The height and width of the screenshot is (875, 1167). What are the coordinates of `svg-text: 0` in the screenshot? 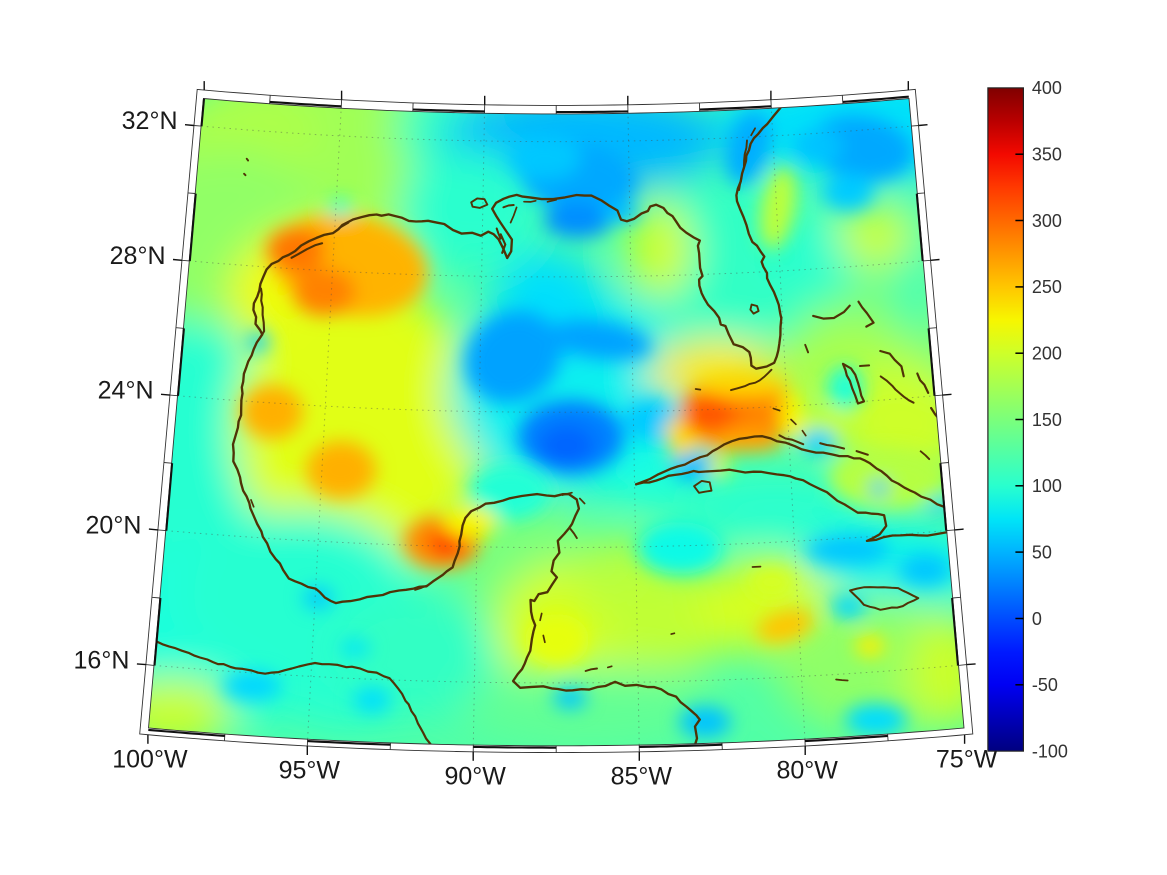 It's located at (1037, 619).